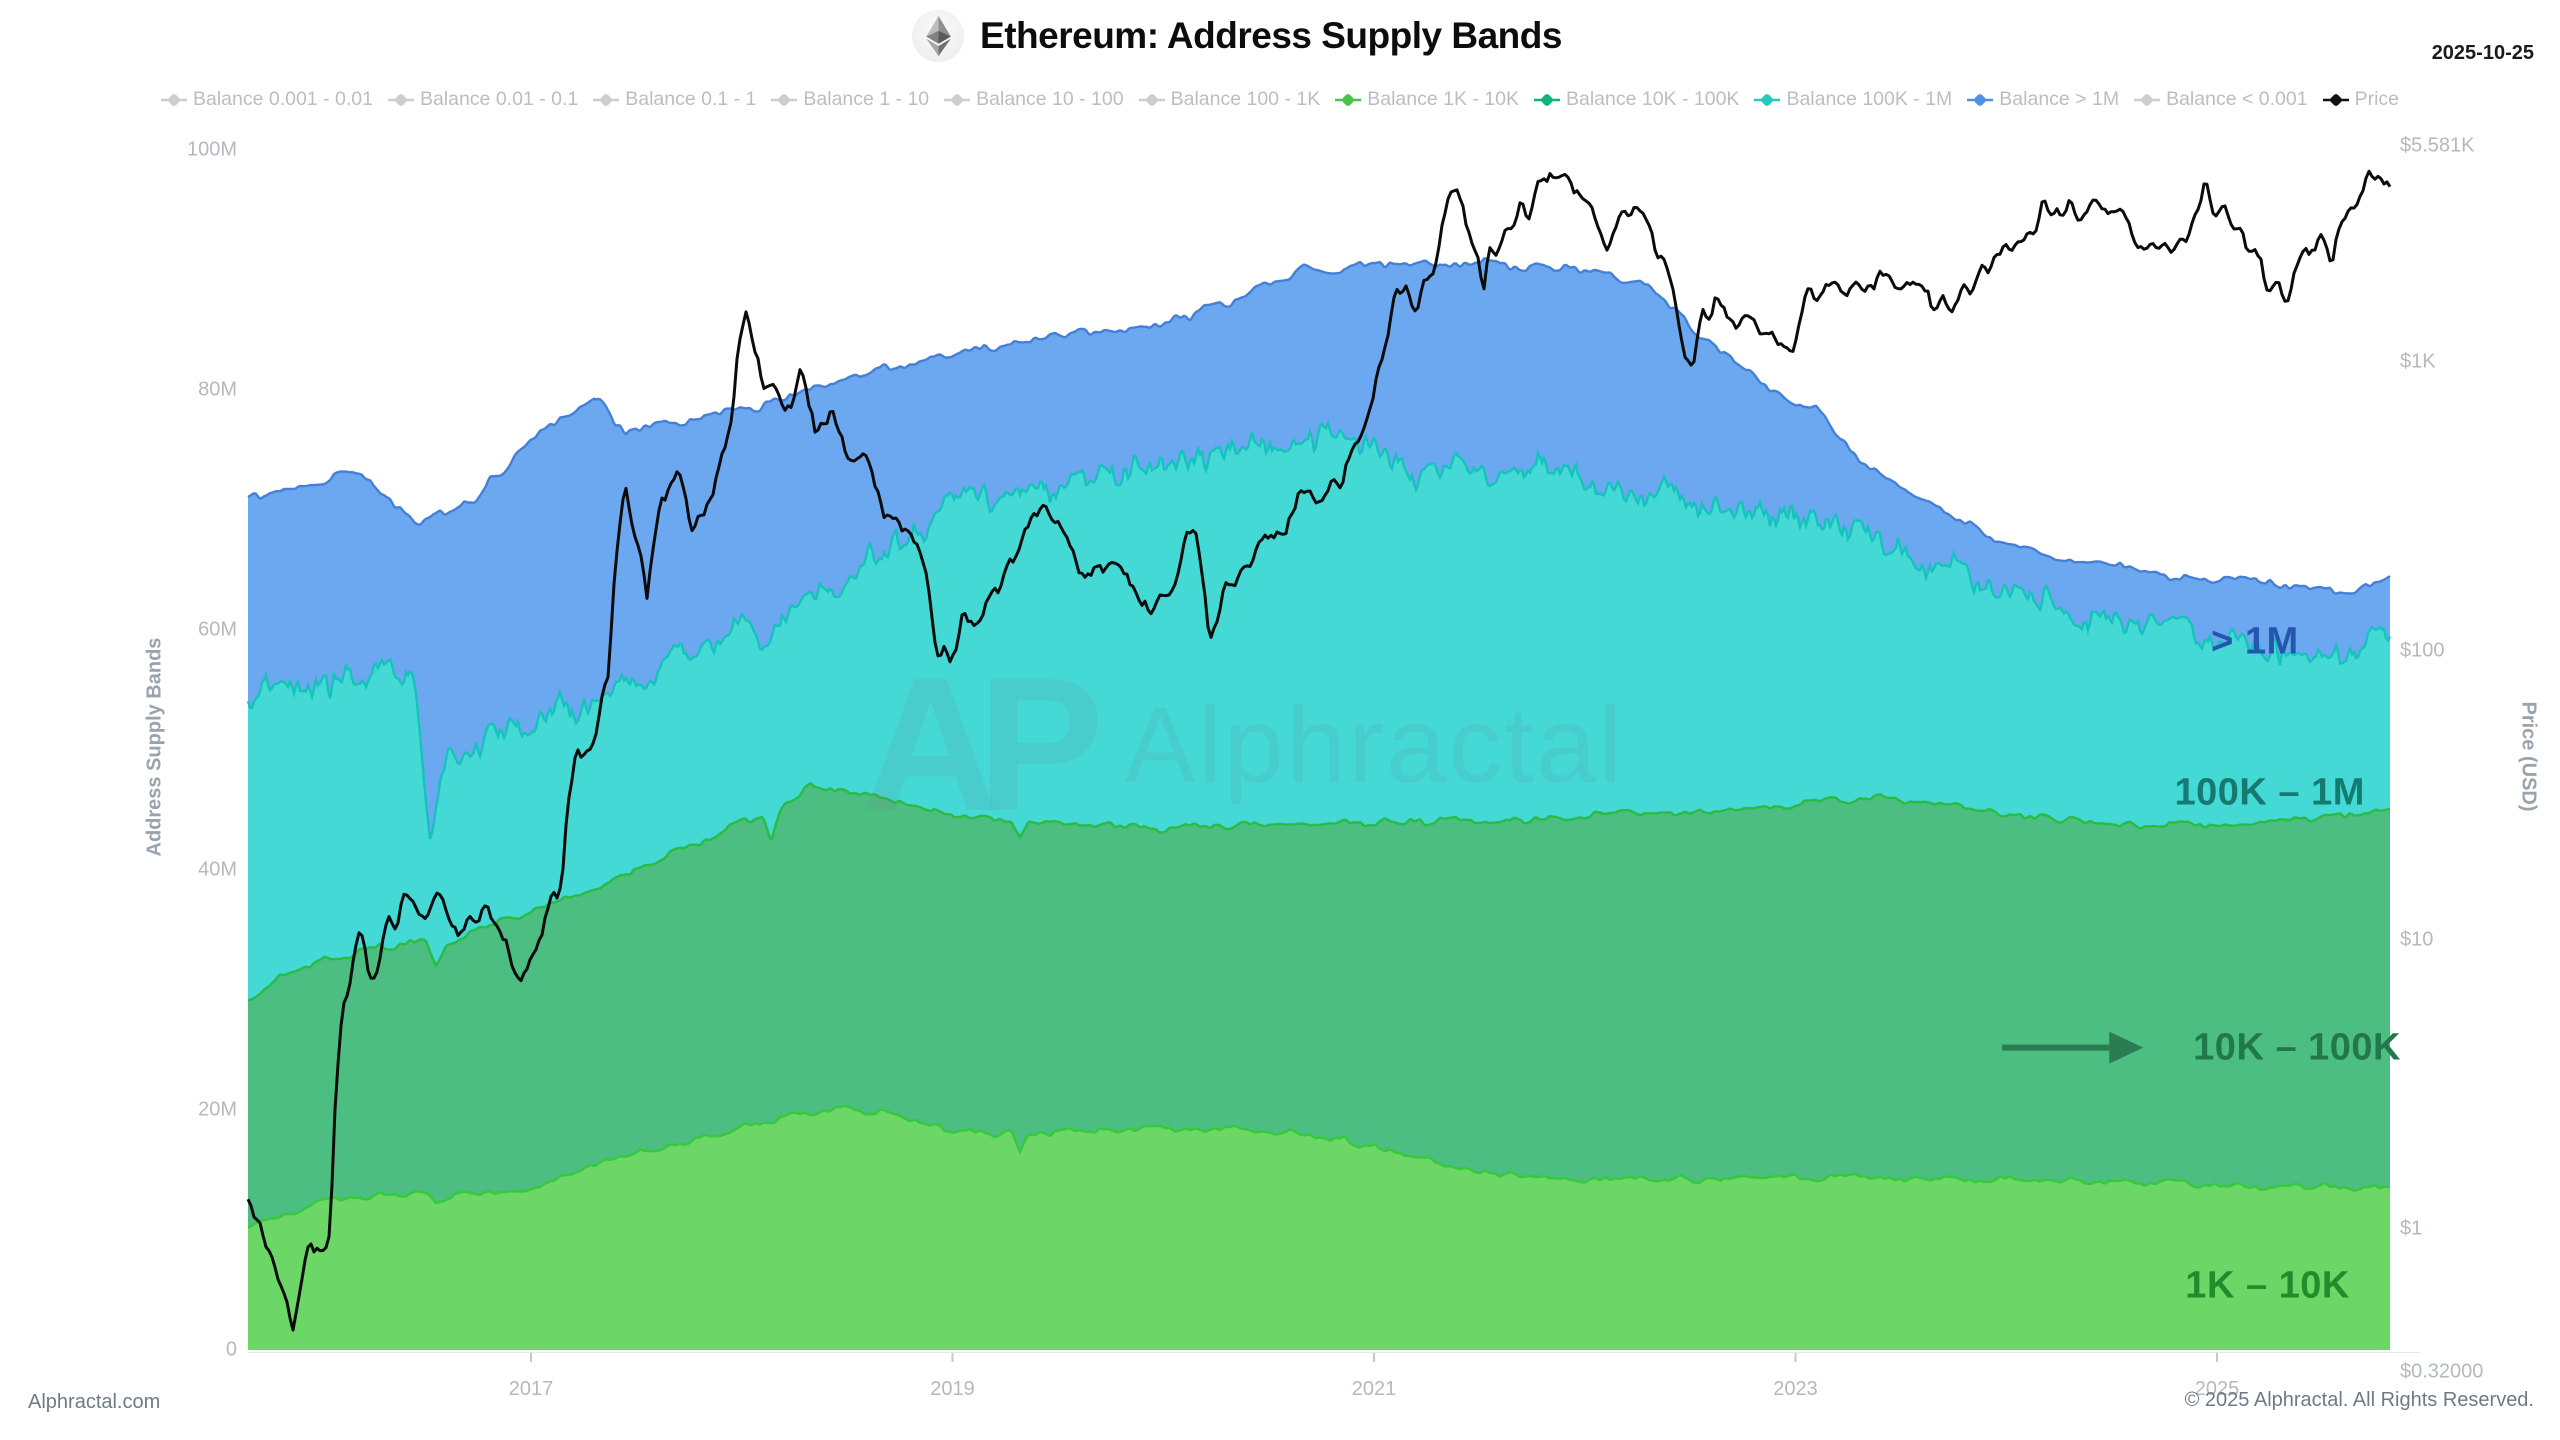 Image resolution: width=2560 pixels, height=1440 pixels. I want to click on band-annotation: 10K – 100K, so click(2297, 1047).